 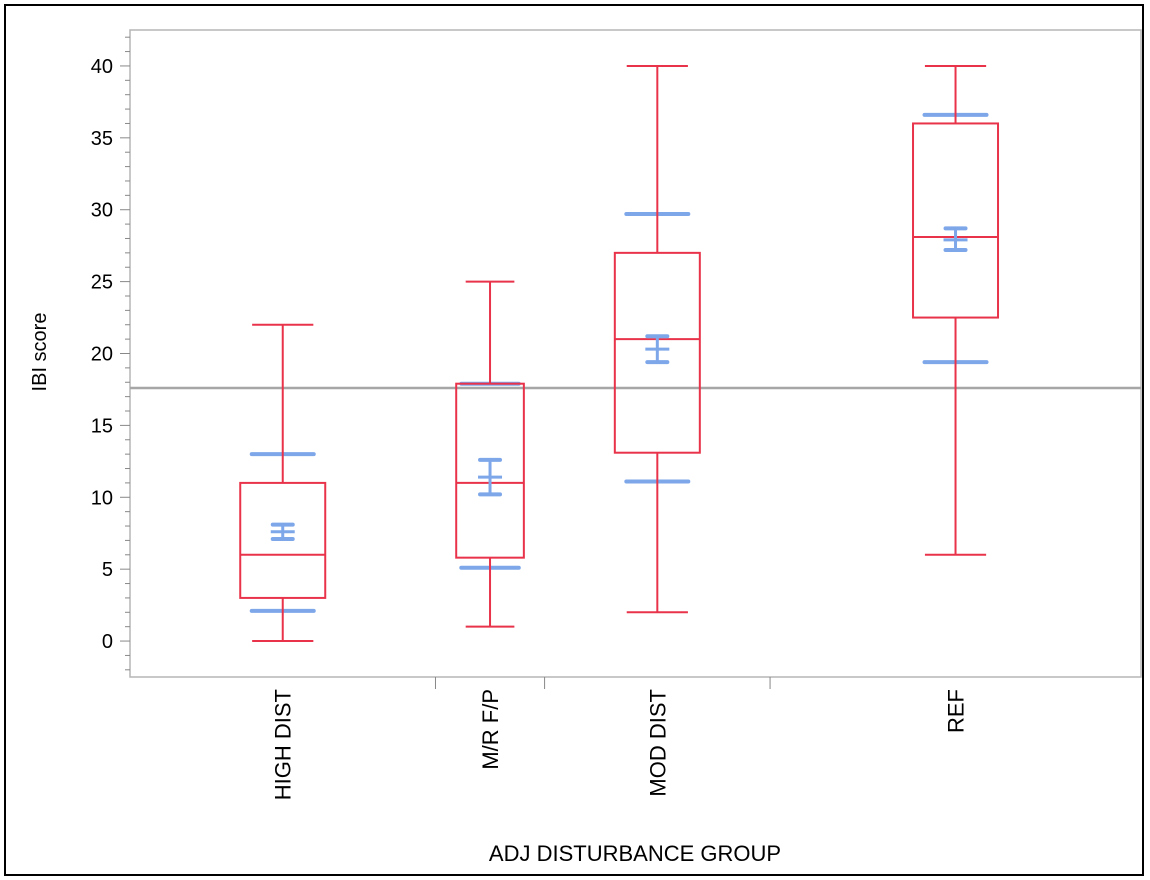 I want to click on x-tick-label: HIGH DIST, so click(x=283, y=744).